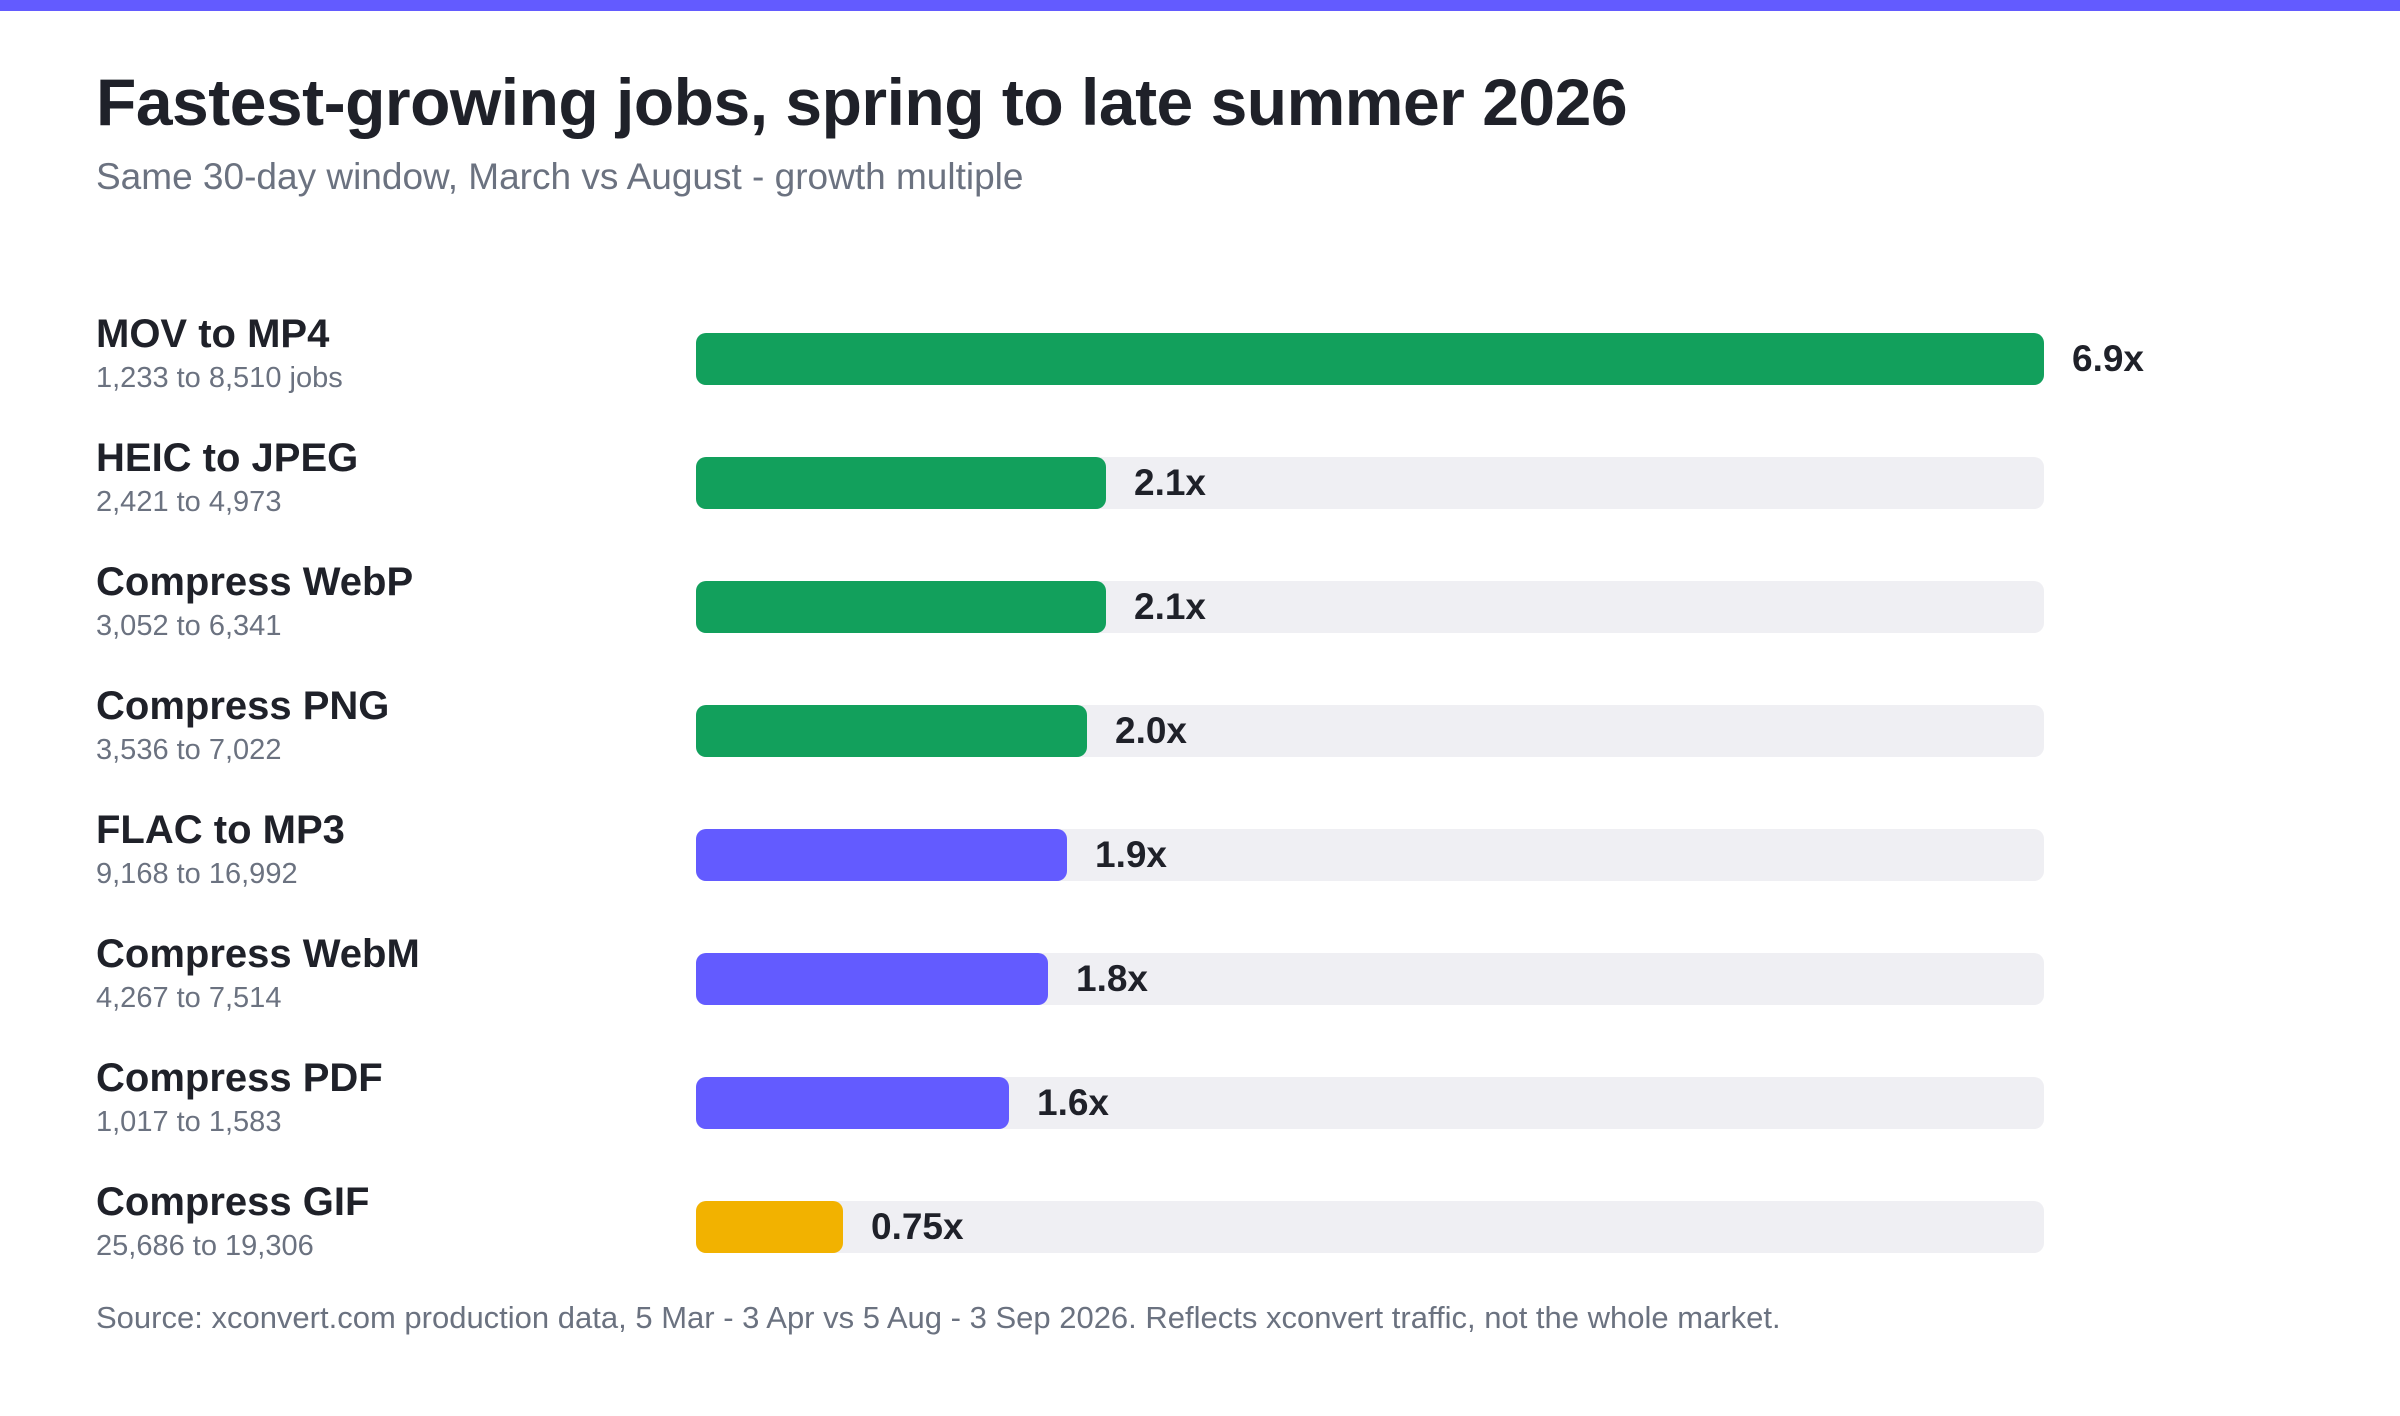 The height and width of the screenshot is (1416, 2400). Describe the element at coordinates (255, 582) in the screenshot. I see `category-label: Compress WebP` at that location.